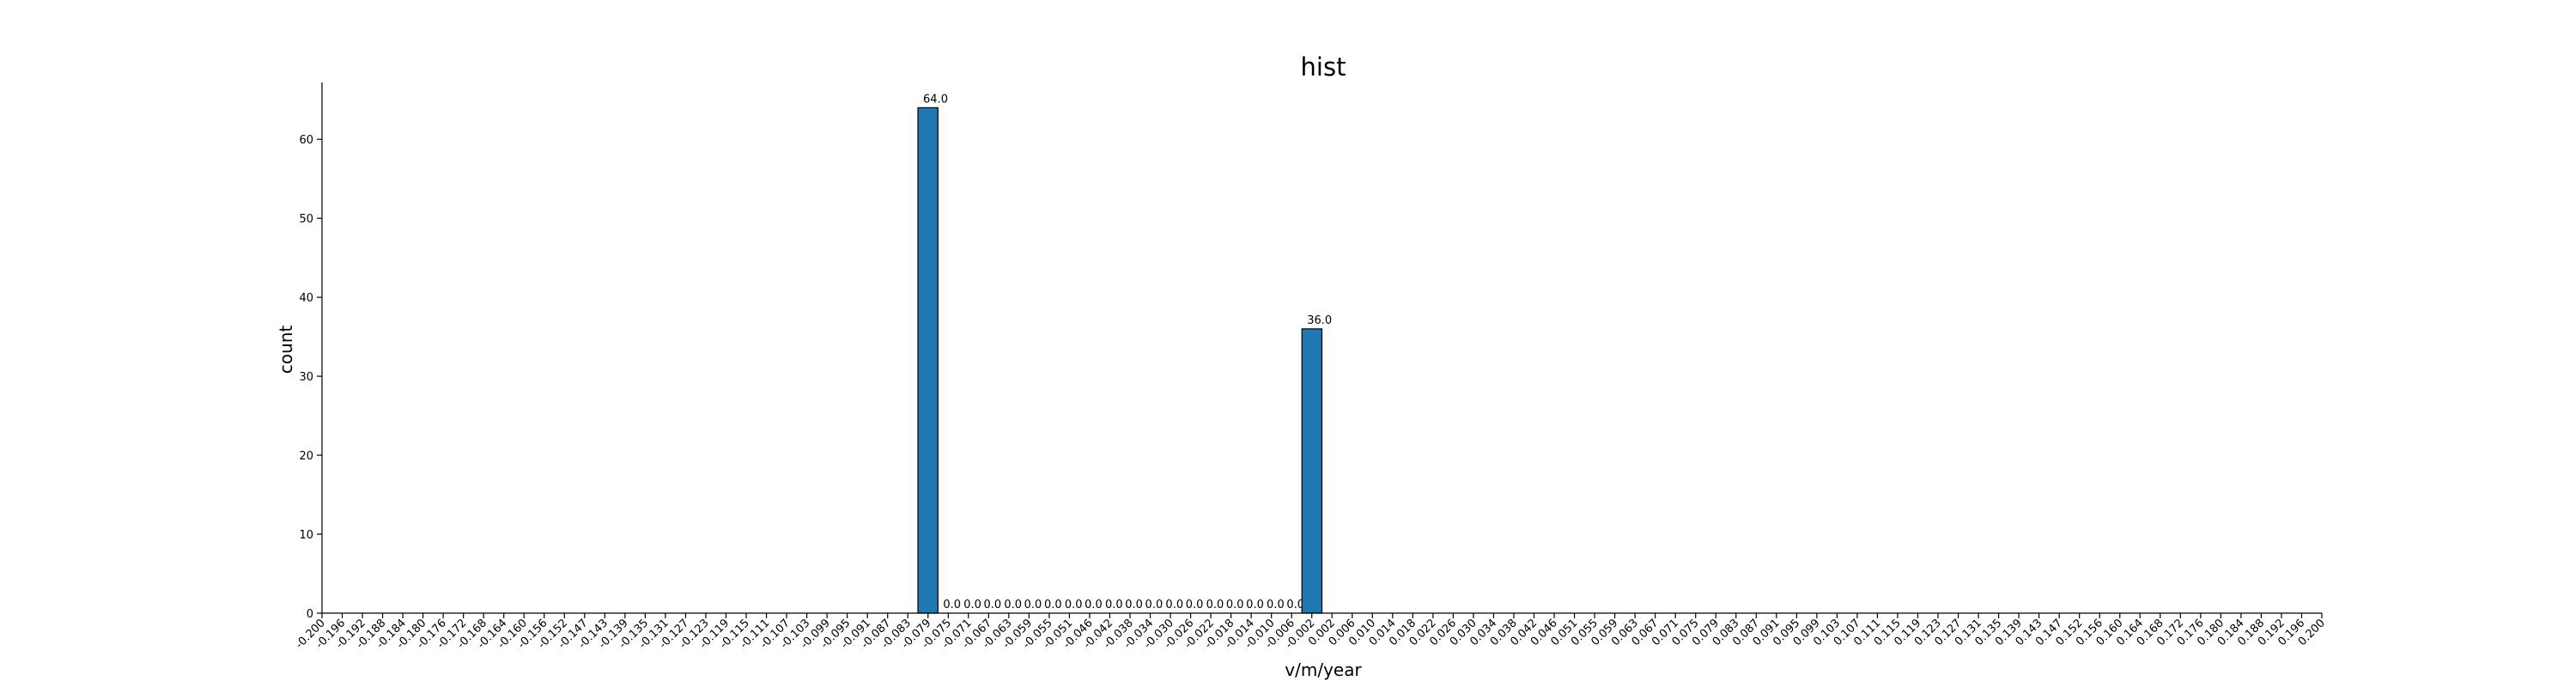 The width and height of the screenshot is (2576, 687). I want to click on x-axis-label: v/m/year, so click(1323, 670).